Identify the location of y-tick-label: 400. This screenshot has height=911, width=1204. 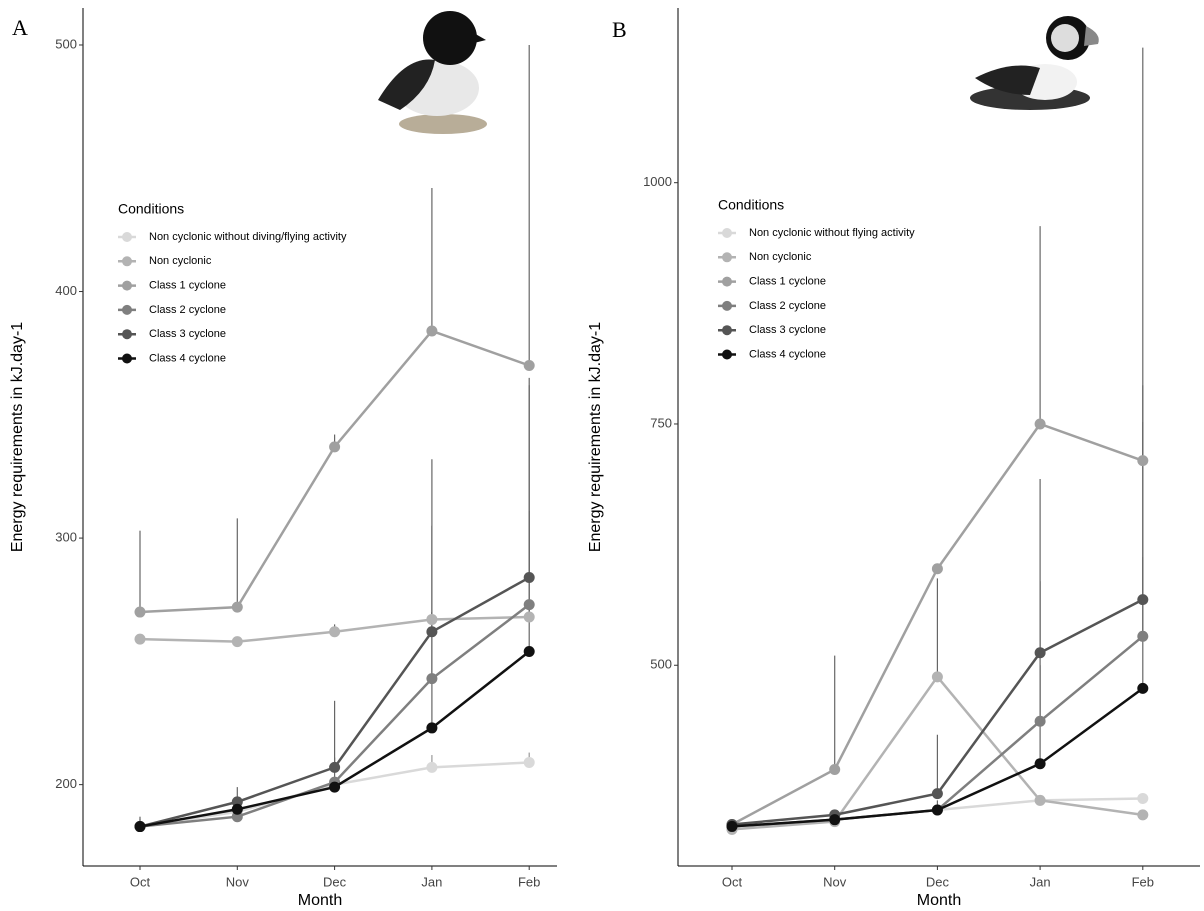
(66, 290).